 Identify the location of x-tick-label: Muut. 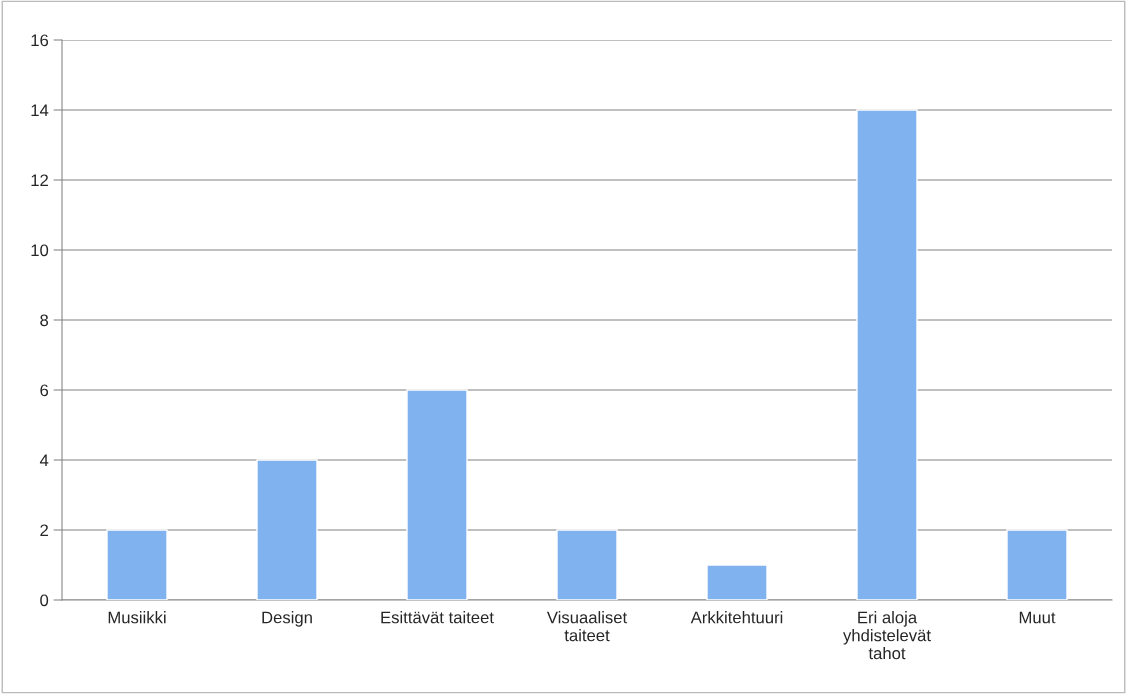
(1037, 617).